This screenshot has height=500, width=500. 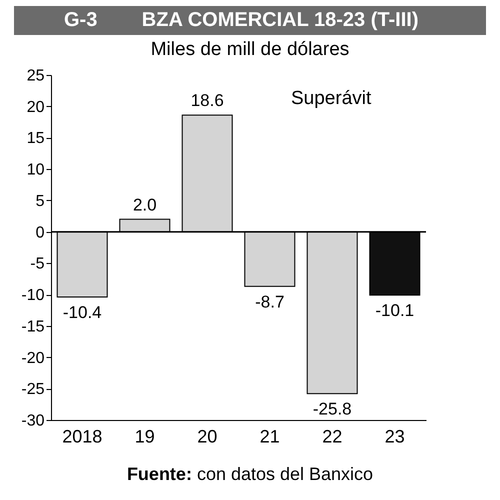 I want to click on y-tick-label: -20, so click(x=33, y=358).